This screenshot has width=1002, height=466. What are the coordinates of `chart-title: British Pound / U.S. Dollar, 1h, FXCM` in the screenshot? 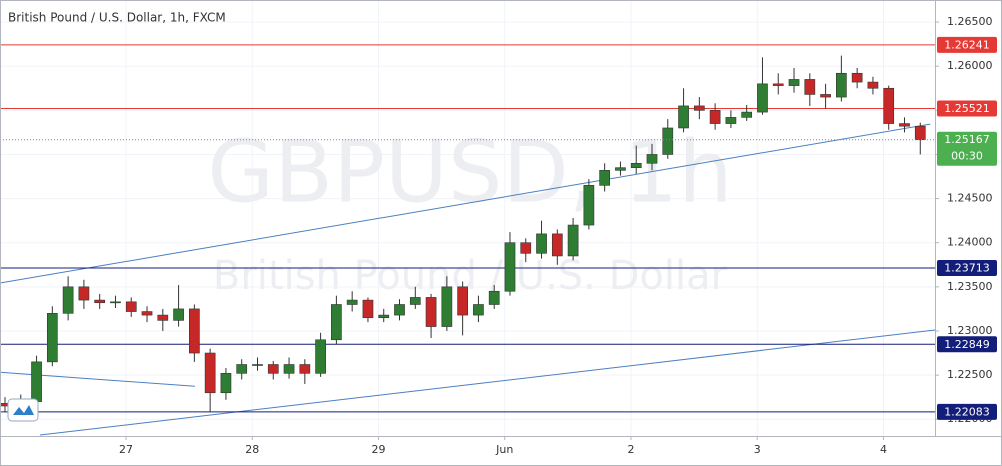 It's located at (117, 18).